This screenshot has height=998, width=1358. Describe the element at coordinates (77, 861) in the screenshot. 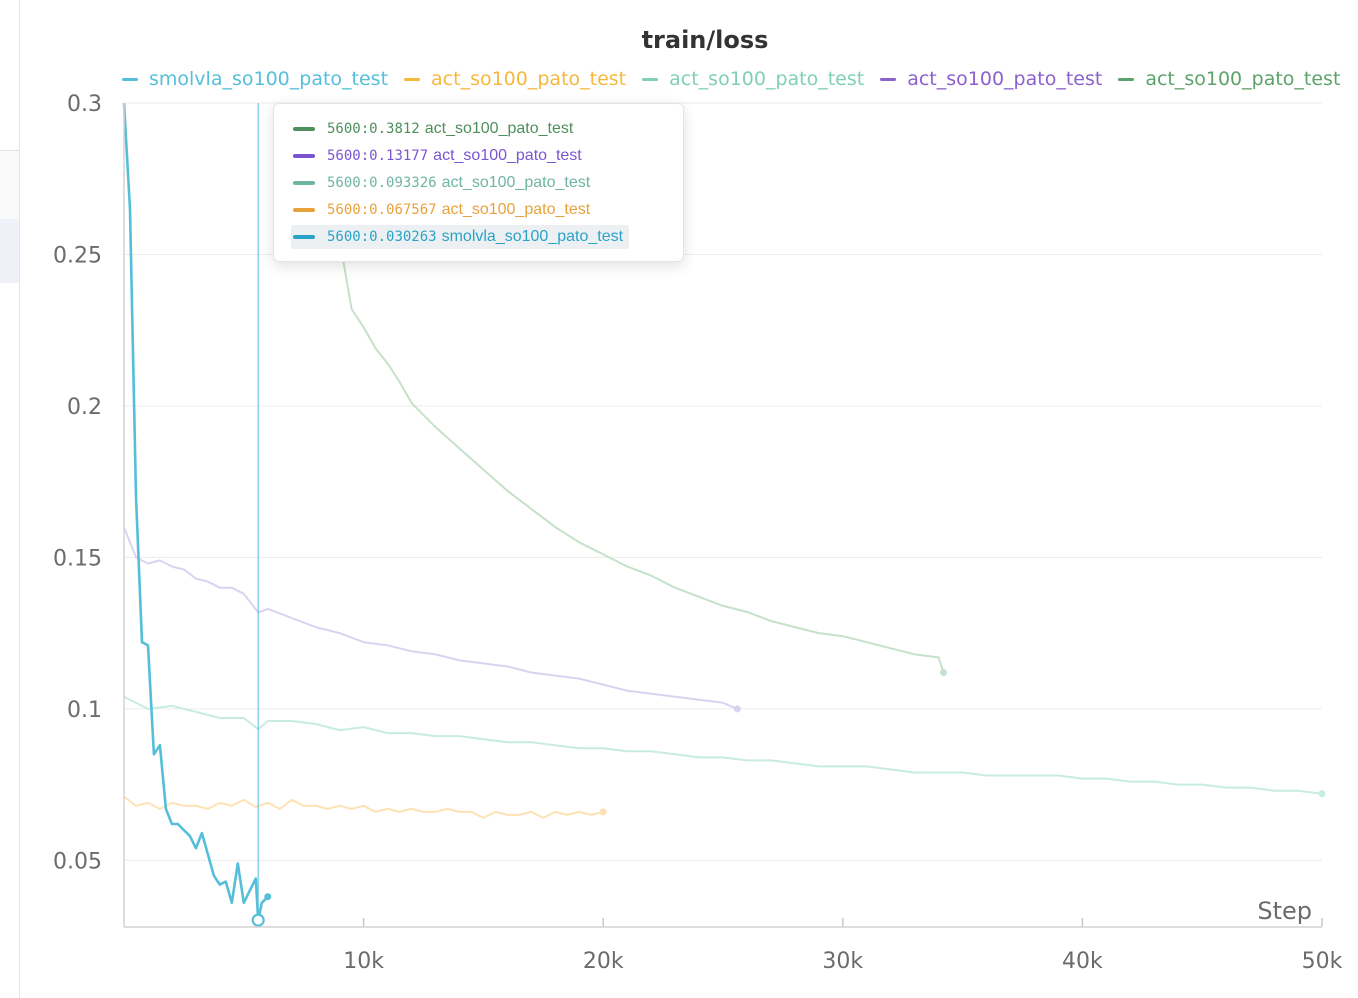

I see `y-tick-label: 0.05` at that location.